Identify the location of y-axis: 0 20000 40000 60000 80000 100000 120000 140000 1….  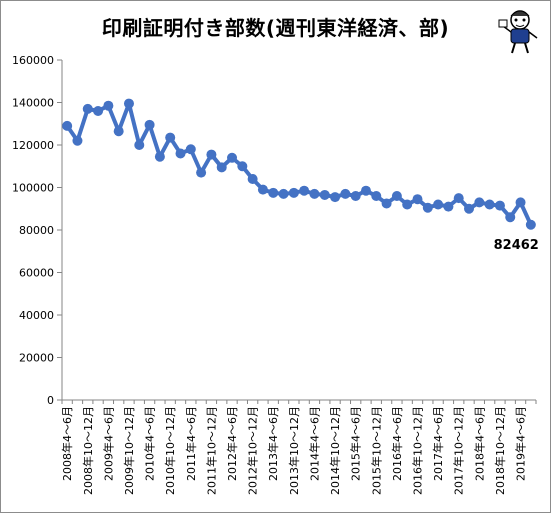
(37, 230).